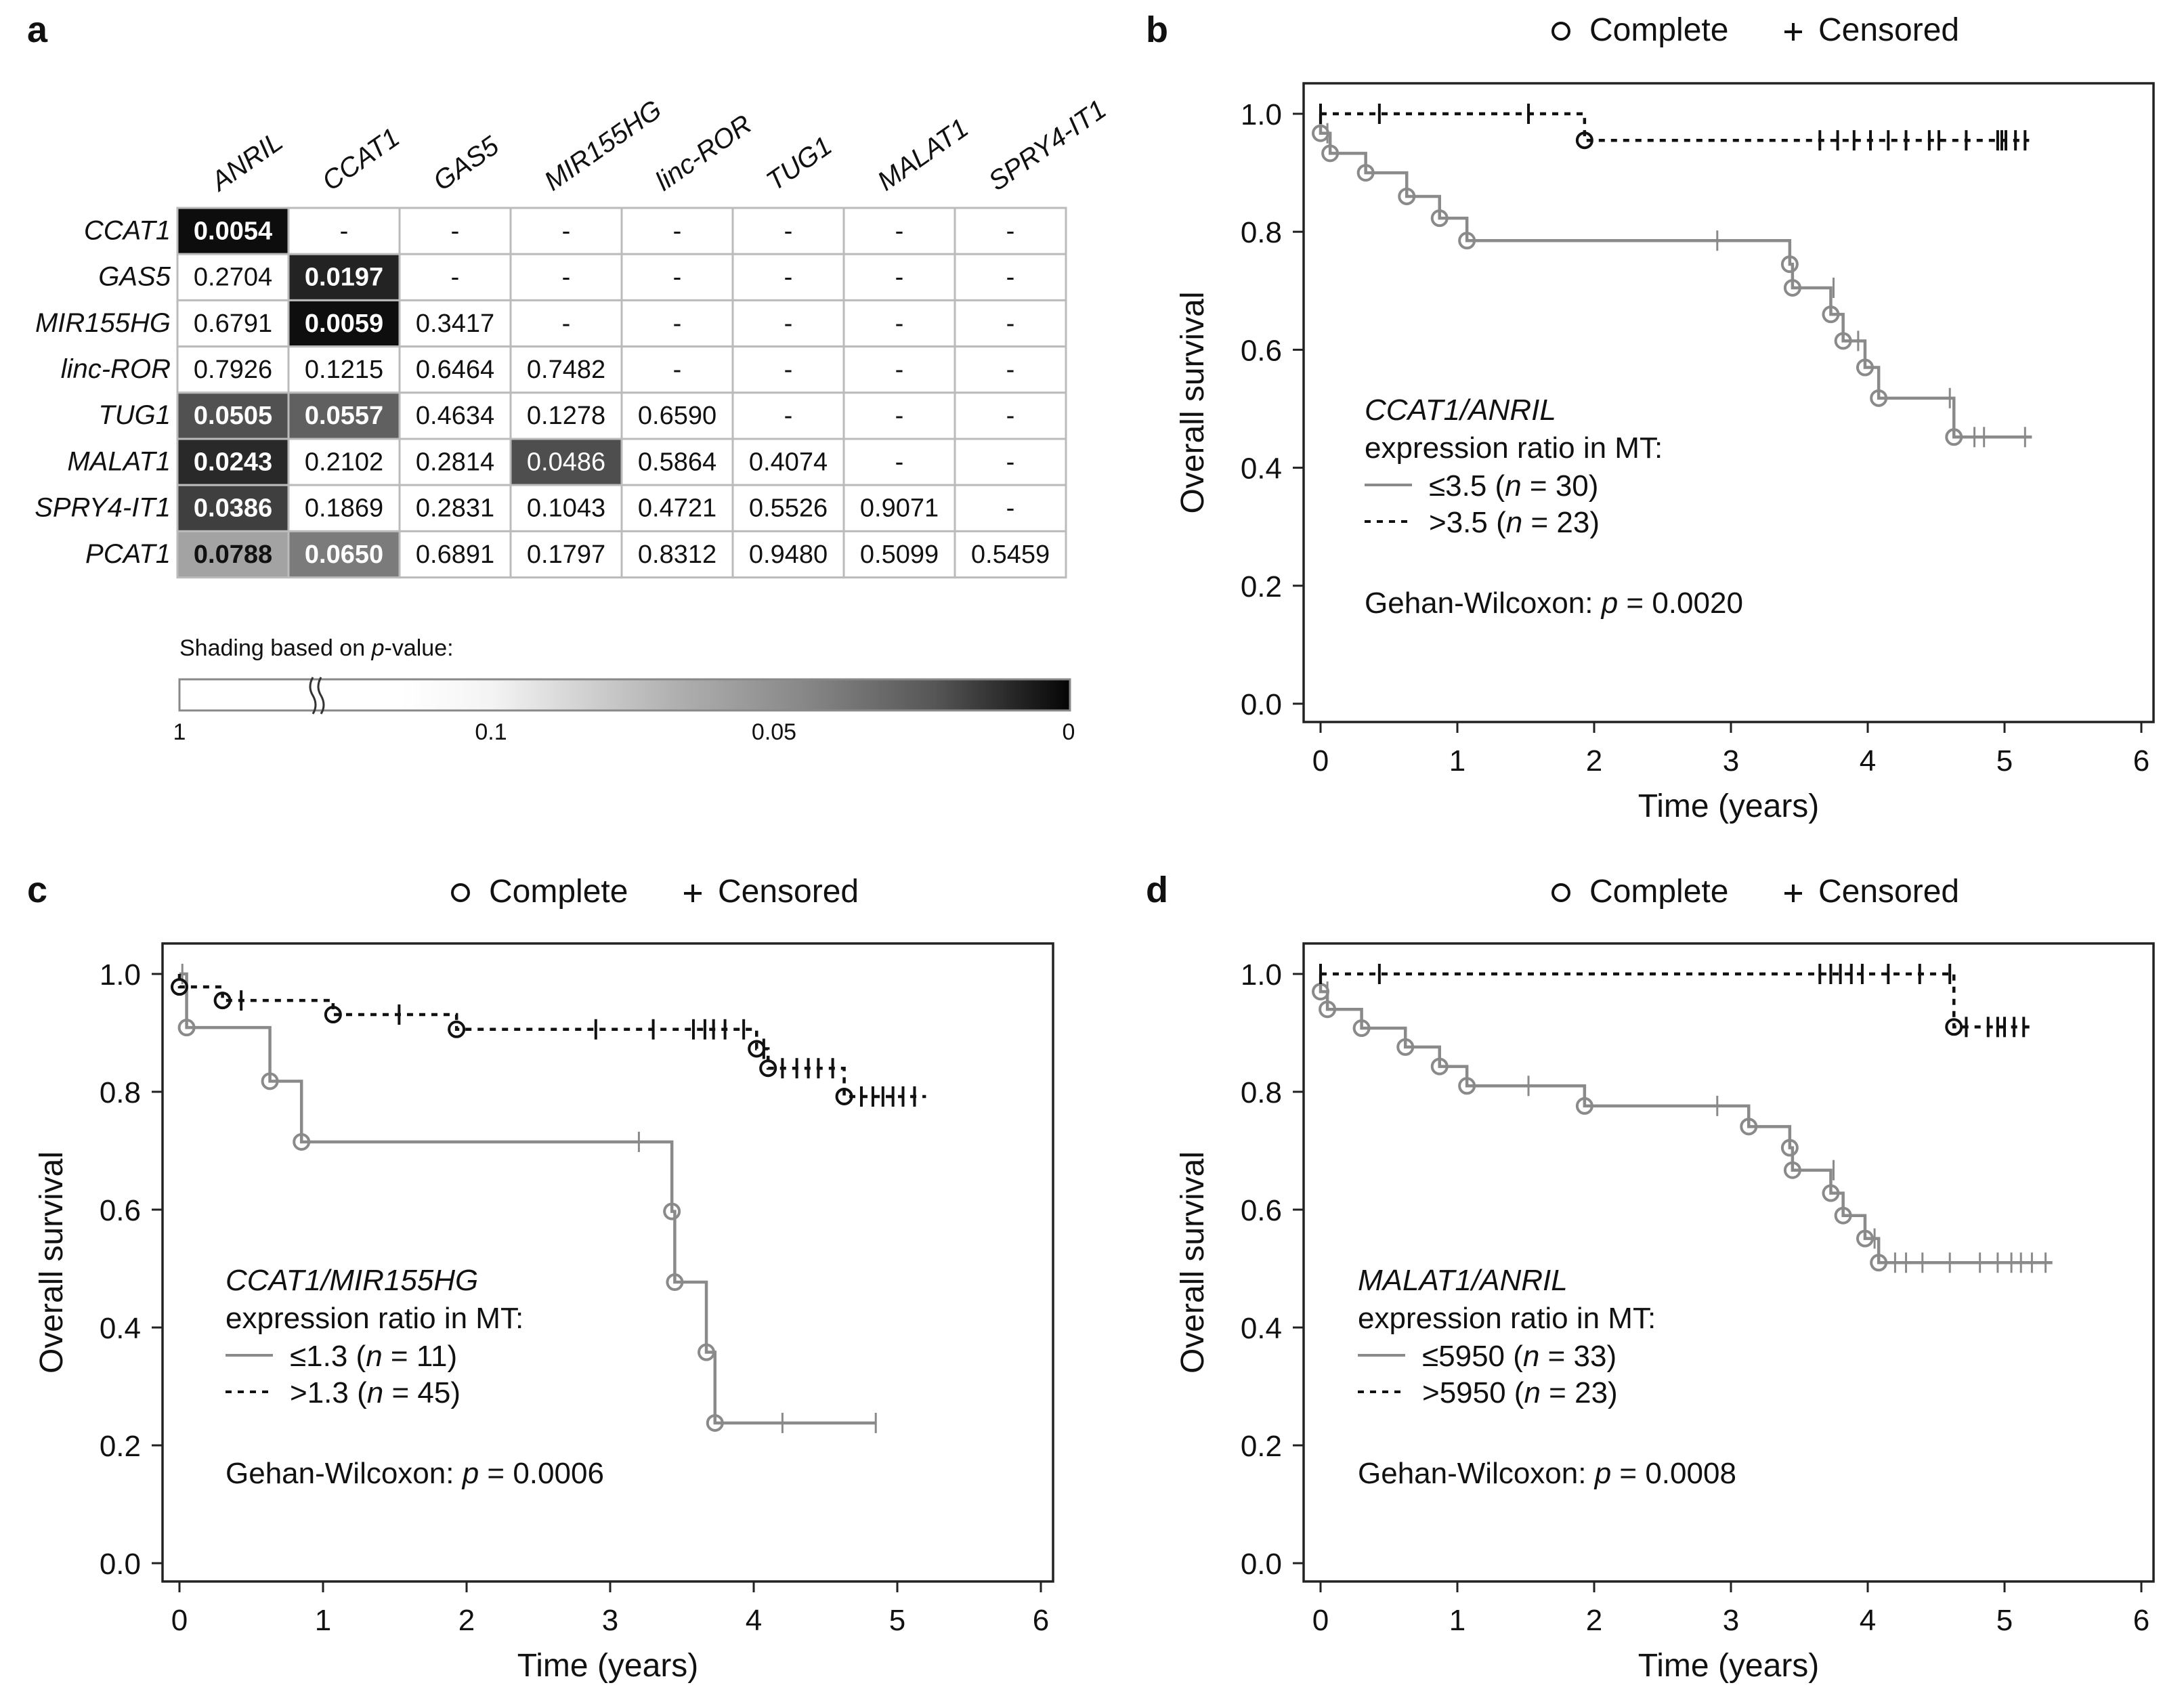 The width and height of the screenshot is (2184, 1700). What do you see at coordinates (2004, 1620) in the screenshot?
I see `x-tick-label: 5` at bounding box center [2004, 1620].